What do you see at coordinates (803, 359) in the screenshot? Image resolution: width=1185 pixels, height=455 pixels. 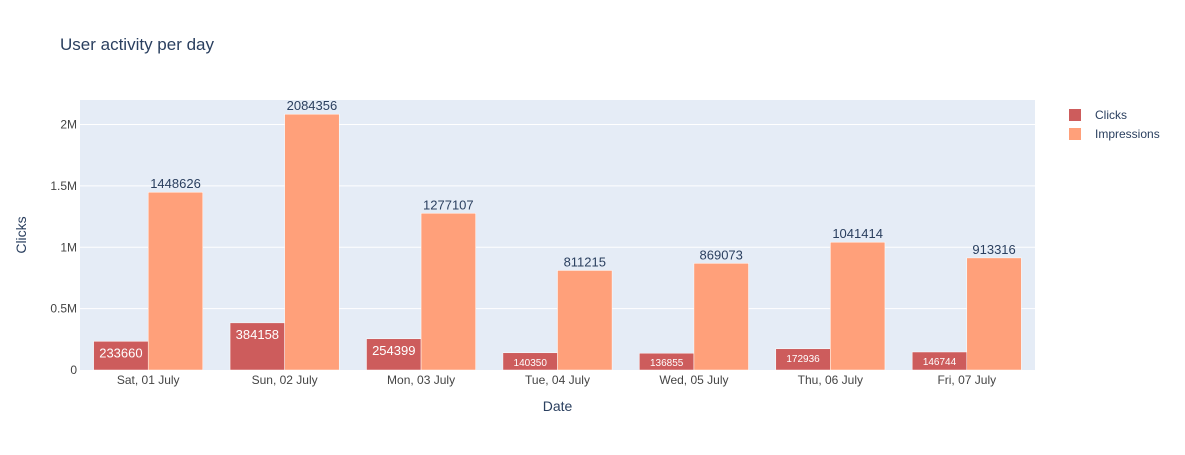 I see `data-label-clicks: 172936` at bounding box center [803, 359].